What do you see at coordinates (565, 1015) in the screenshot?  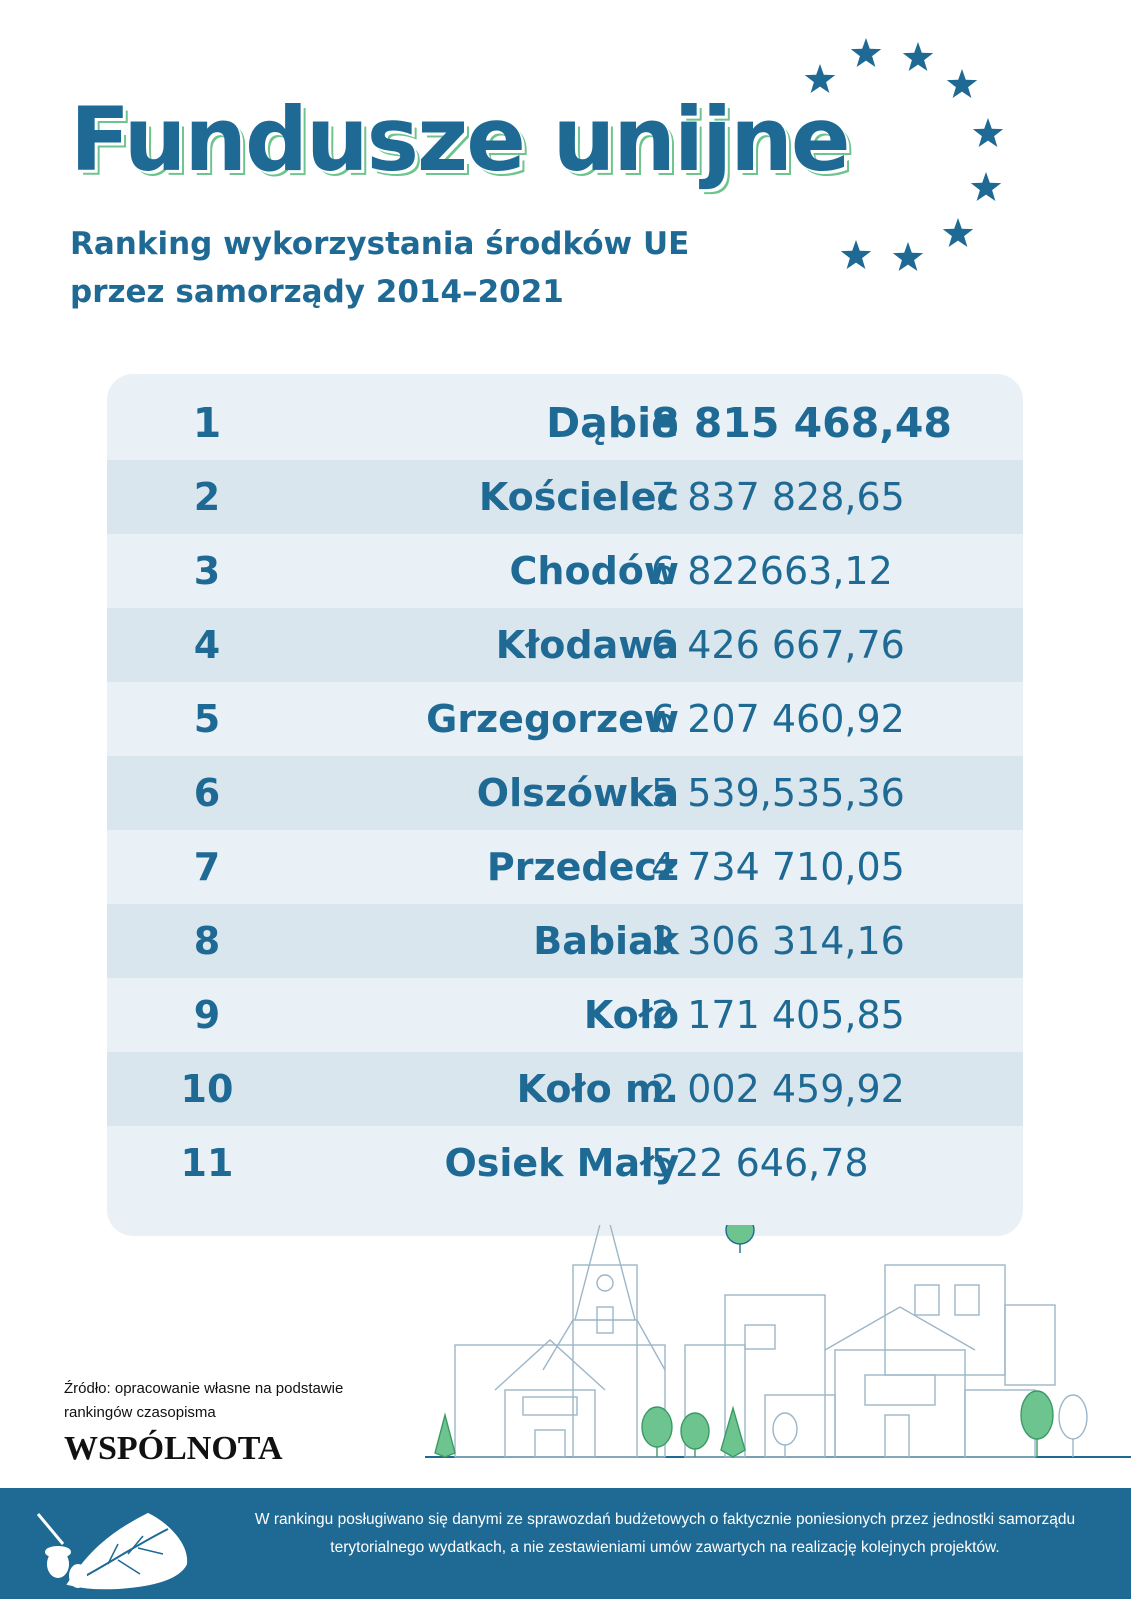 I see `table-row: 9 Koło 2 171 405,85` at bounding box center [565, 1015].